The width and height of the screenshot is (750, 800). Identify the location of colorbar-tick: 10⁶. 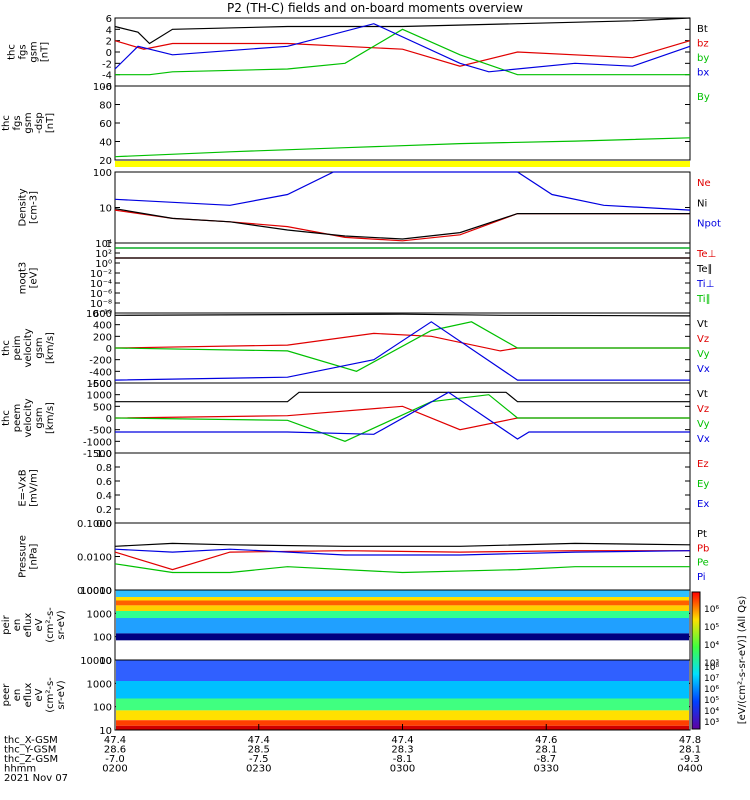
(711, 690).